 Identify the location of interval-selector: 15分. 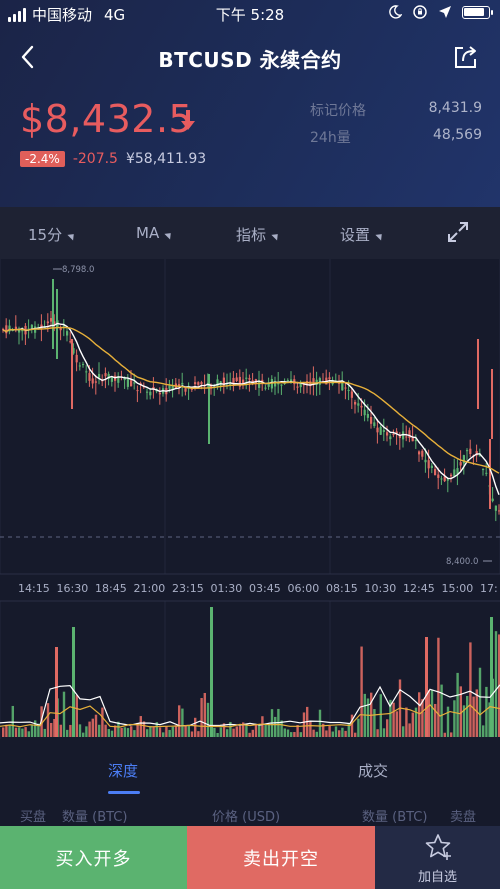
(52, 234).